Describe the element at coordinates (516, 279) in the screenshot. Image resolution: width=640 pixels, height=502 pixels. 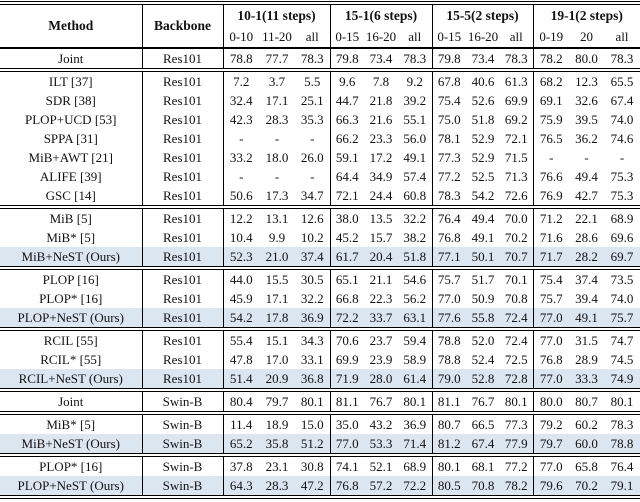
I see `value-cell: 70.1` at that location.